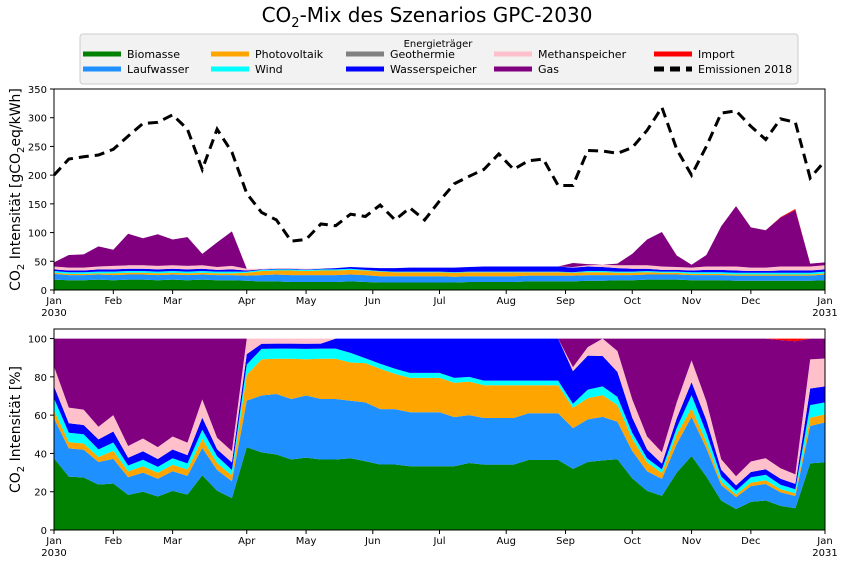 Image resolution: width=842 pixels, height=569 pixels. Describe the element at coordinates (40, 262) in the screenshot. I see `y-tick-label: 50` at that location.